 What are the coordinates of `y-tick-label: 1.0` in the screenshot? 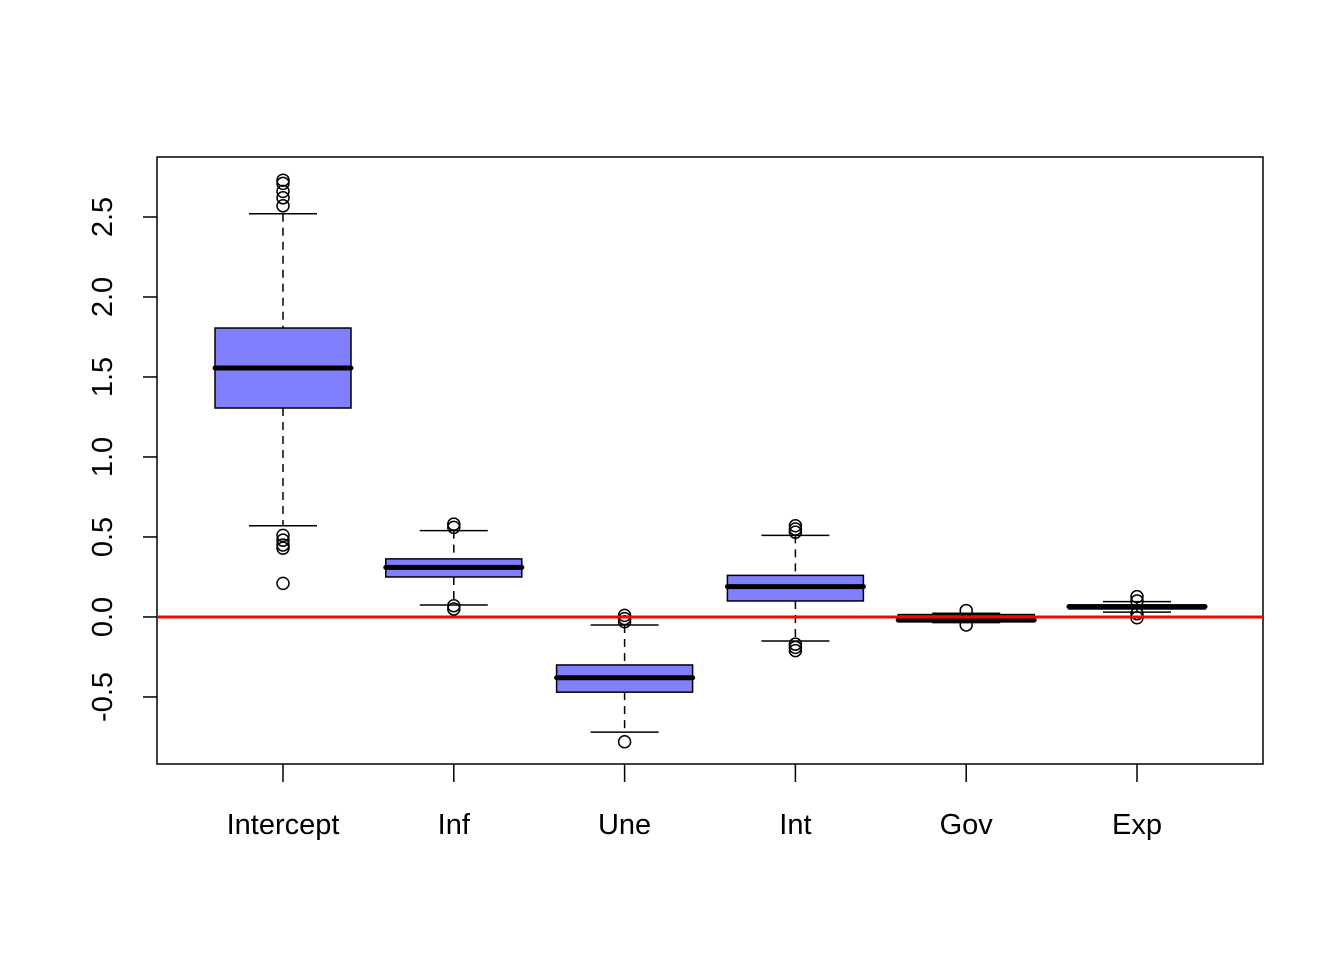 It's located at (103, 457).